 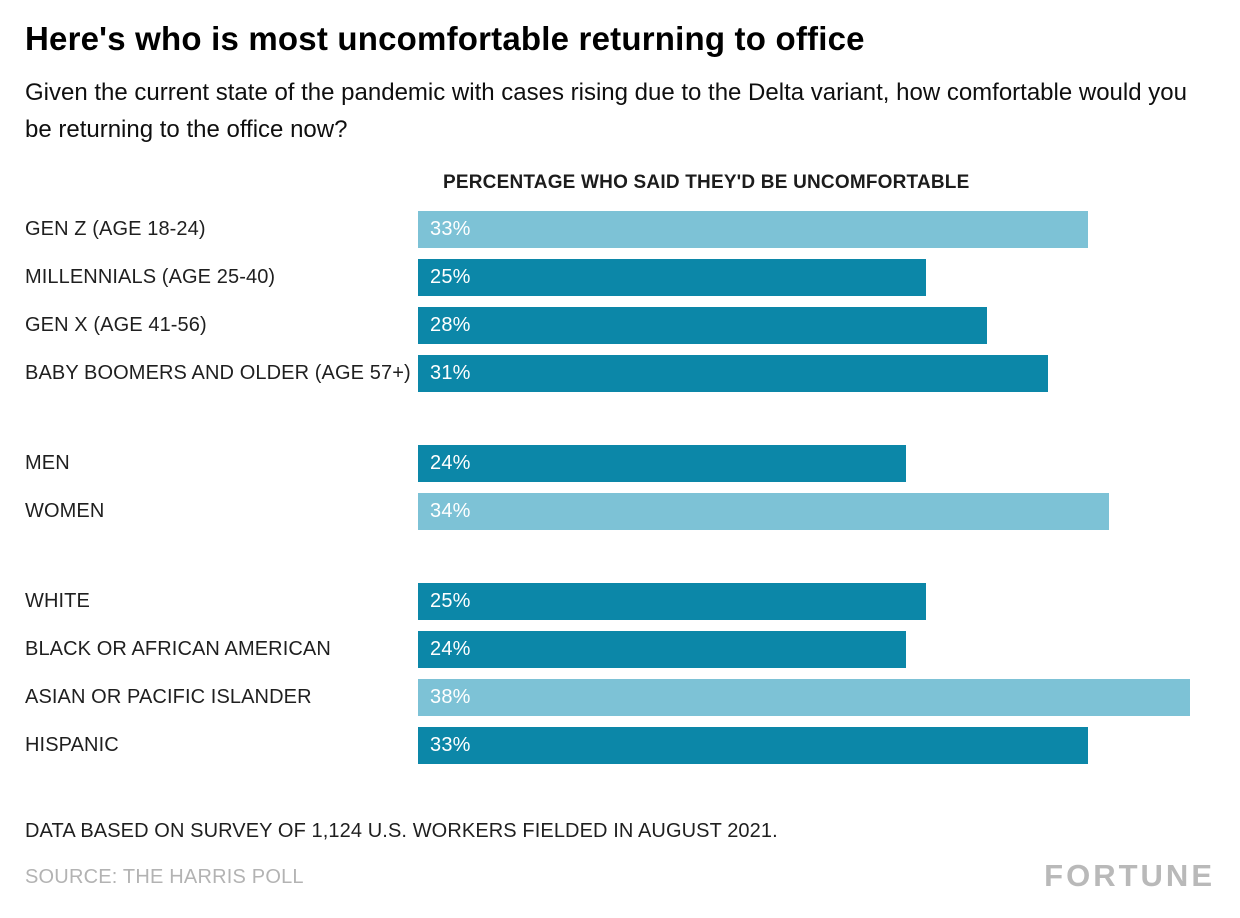 What do you see at coordinates (450, 373) in the screenshot?
I see `bar-value-label: 31%` at bounding box center [450, 373].